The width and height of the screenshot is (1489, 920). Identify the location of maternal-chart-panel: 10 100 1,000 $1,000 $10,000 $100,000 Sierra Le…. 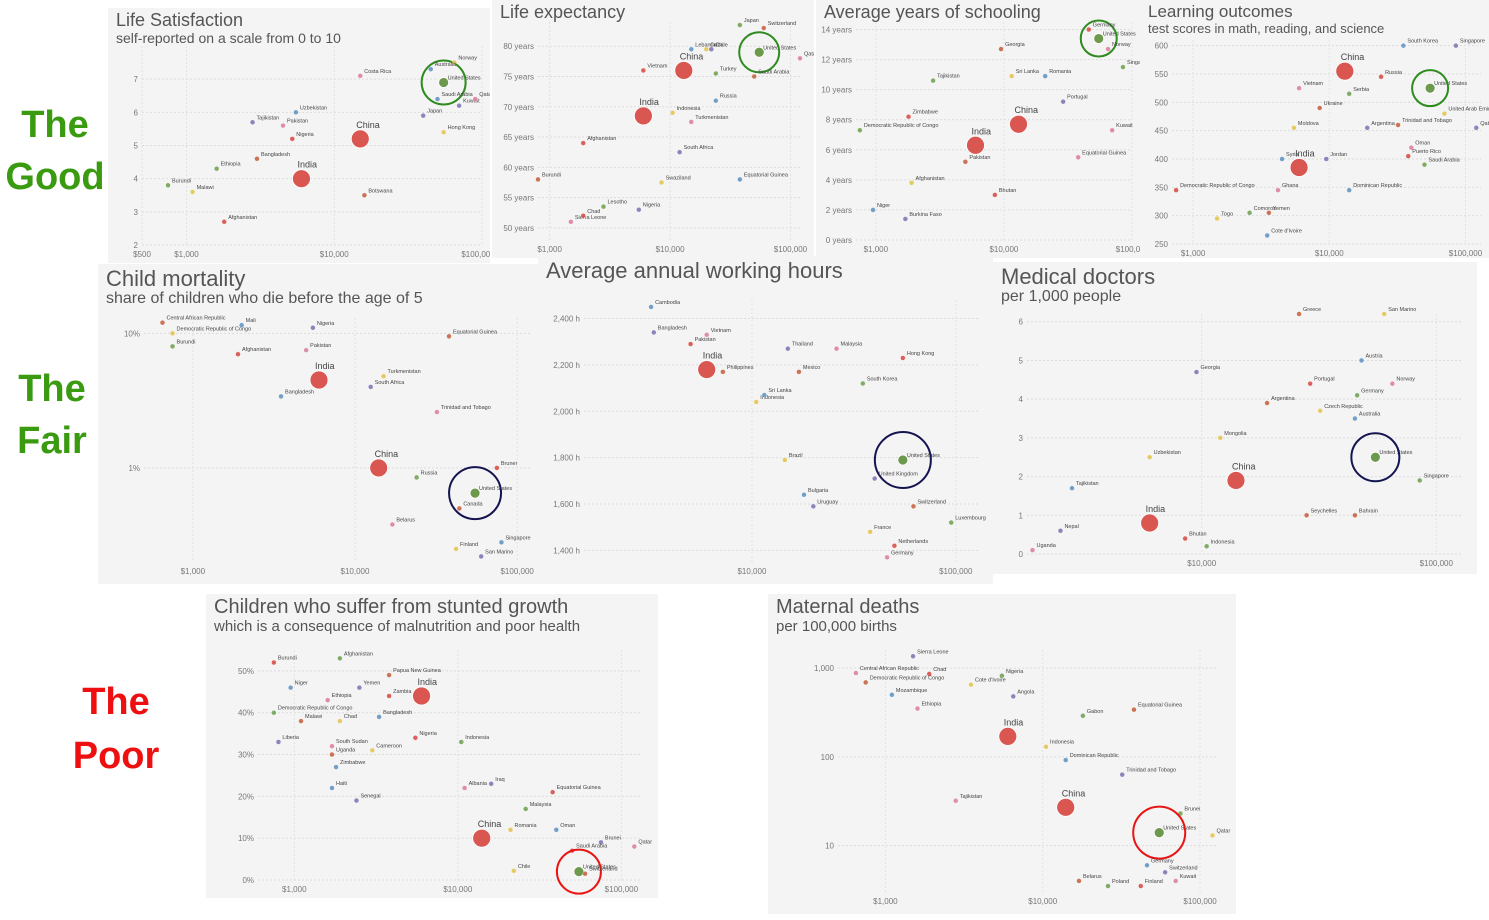
(1002, 754).